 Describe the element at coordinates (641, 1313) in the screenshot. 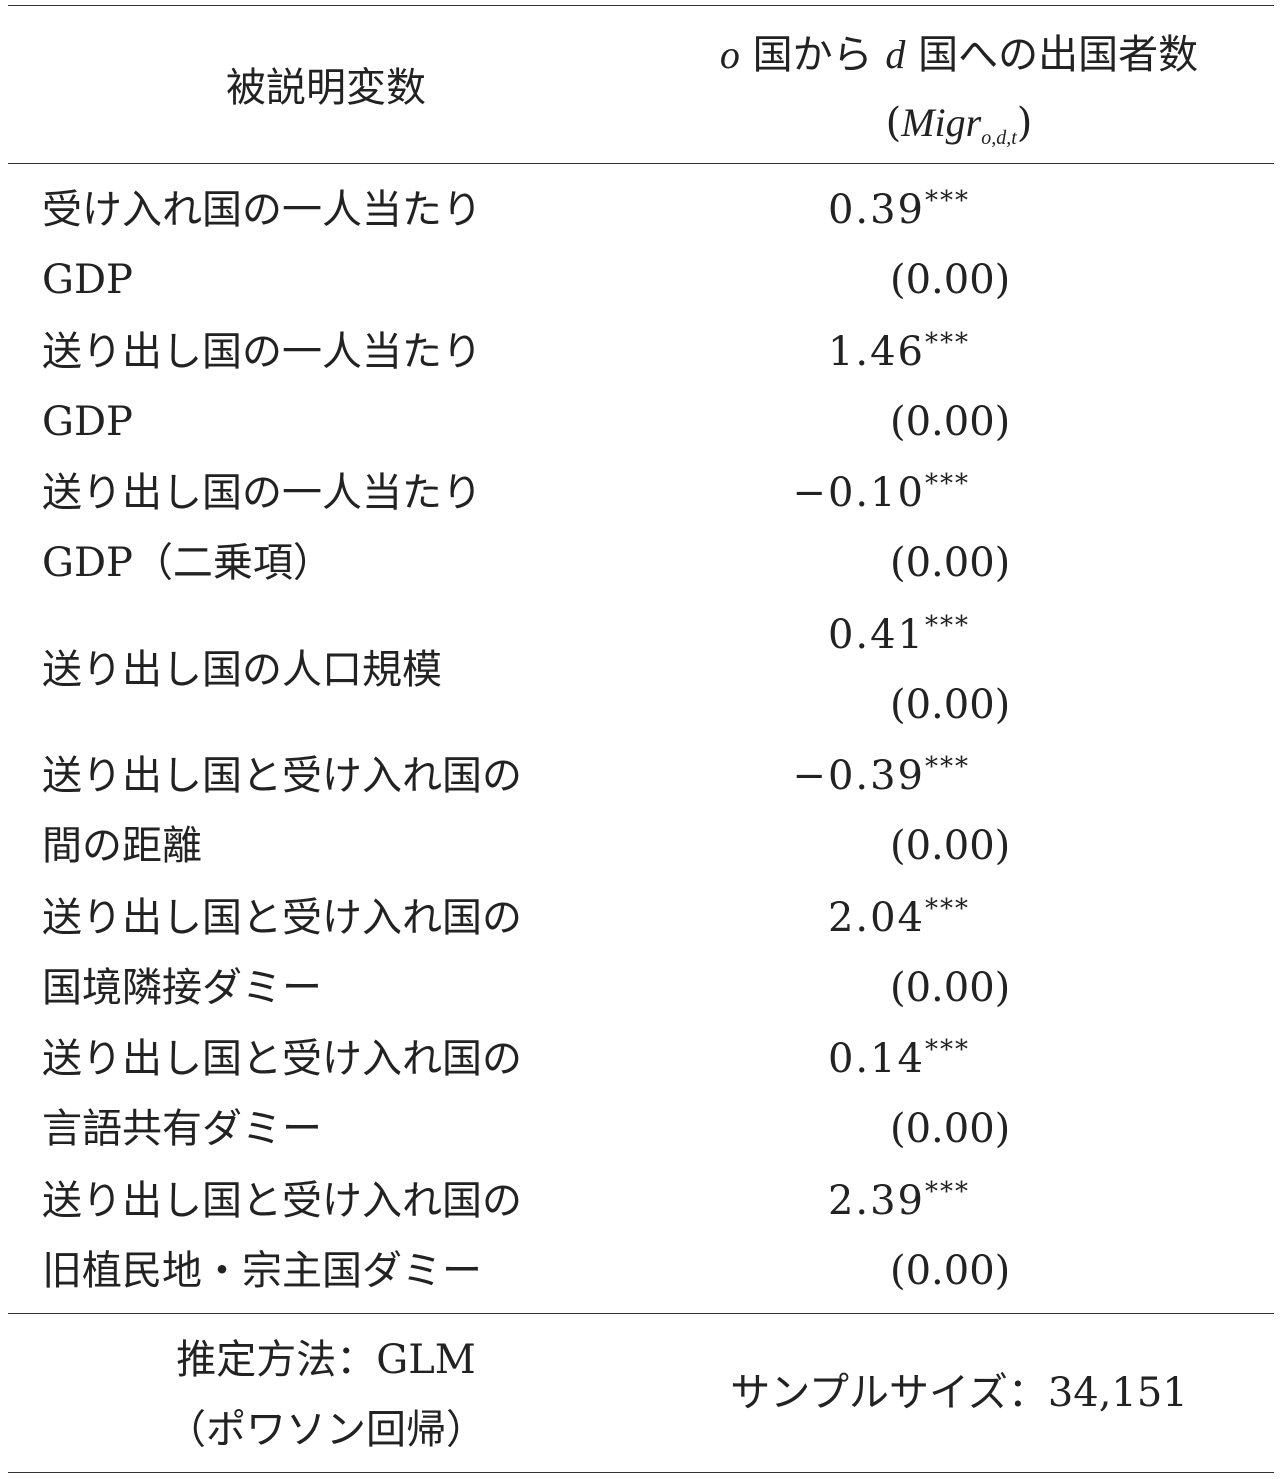

I see `footer-rule` at that location.